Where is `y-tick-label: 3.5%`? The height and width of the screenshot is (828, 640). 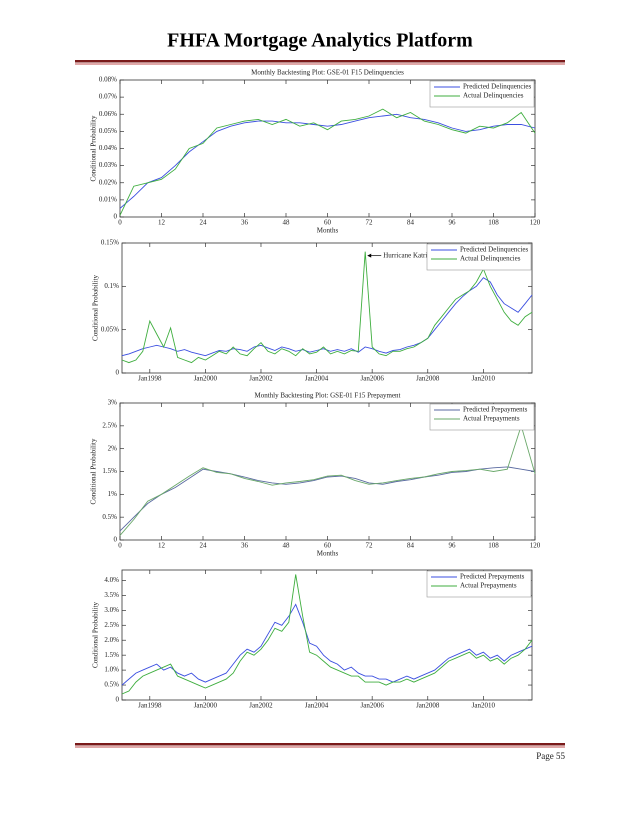
y-tick-label: 3.5% is located at coordinates (111, 595).